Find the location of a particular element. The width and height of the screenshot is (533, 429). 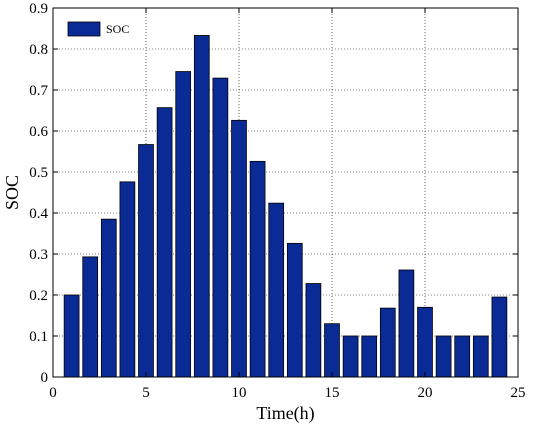

legend-label: SOC is located at coordinates (117, 29).